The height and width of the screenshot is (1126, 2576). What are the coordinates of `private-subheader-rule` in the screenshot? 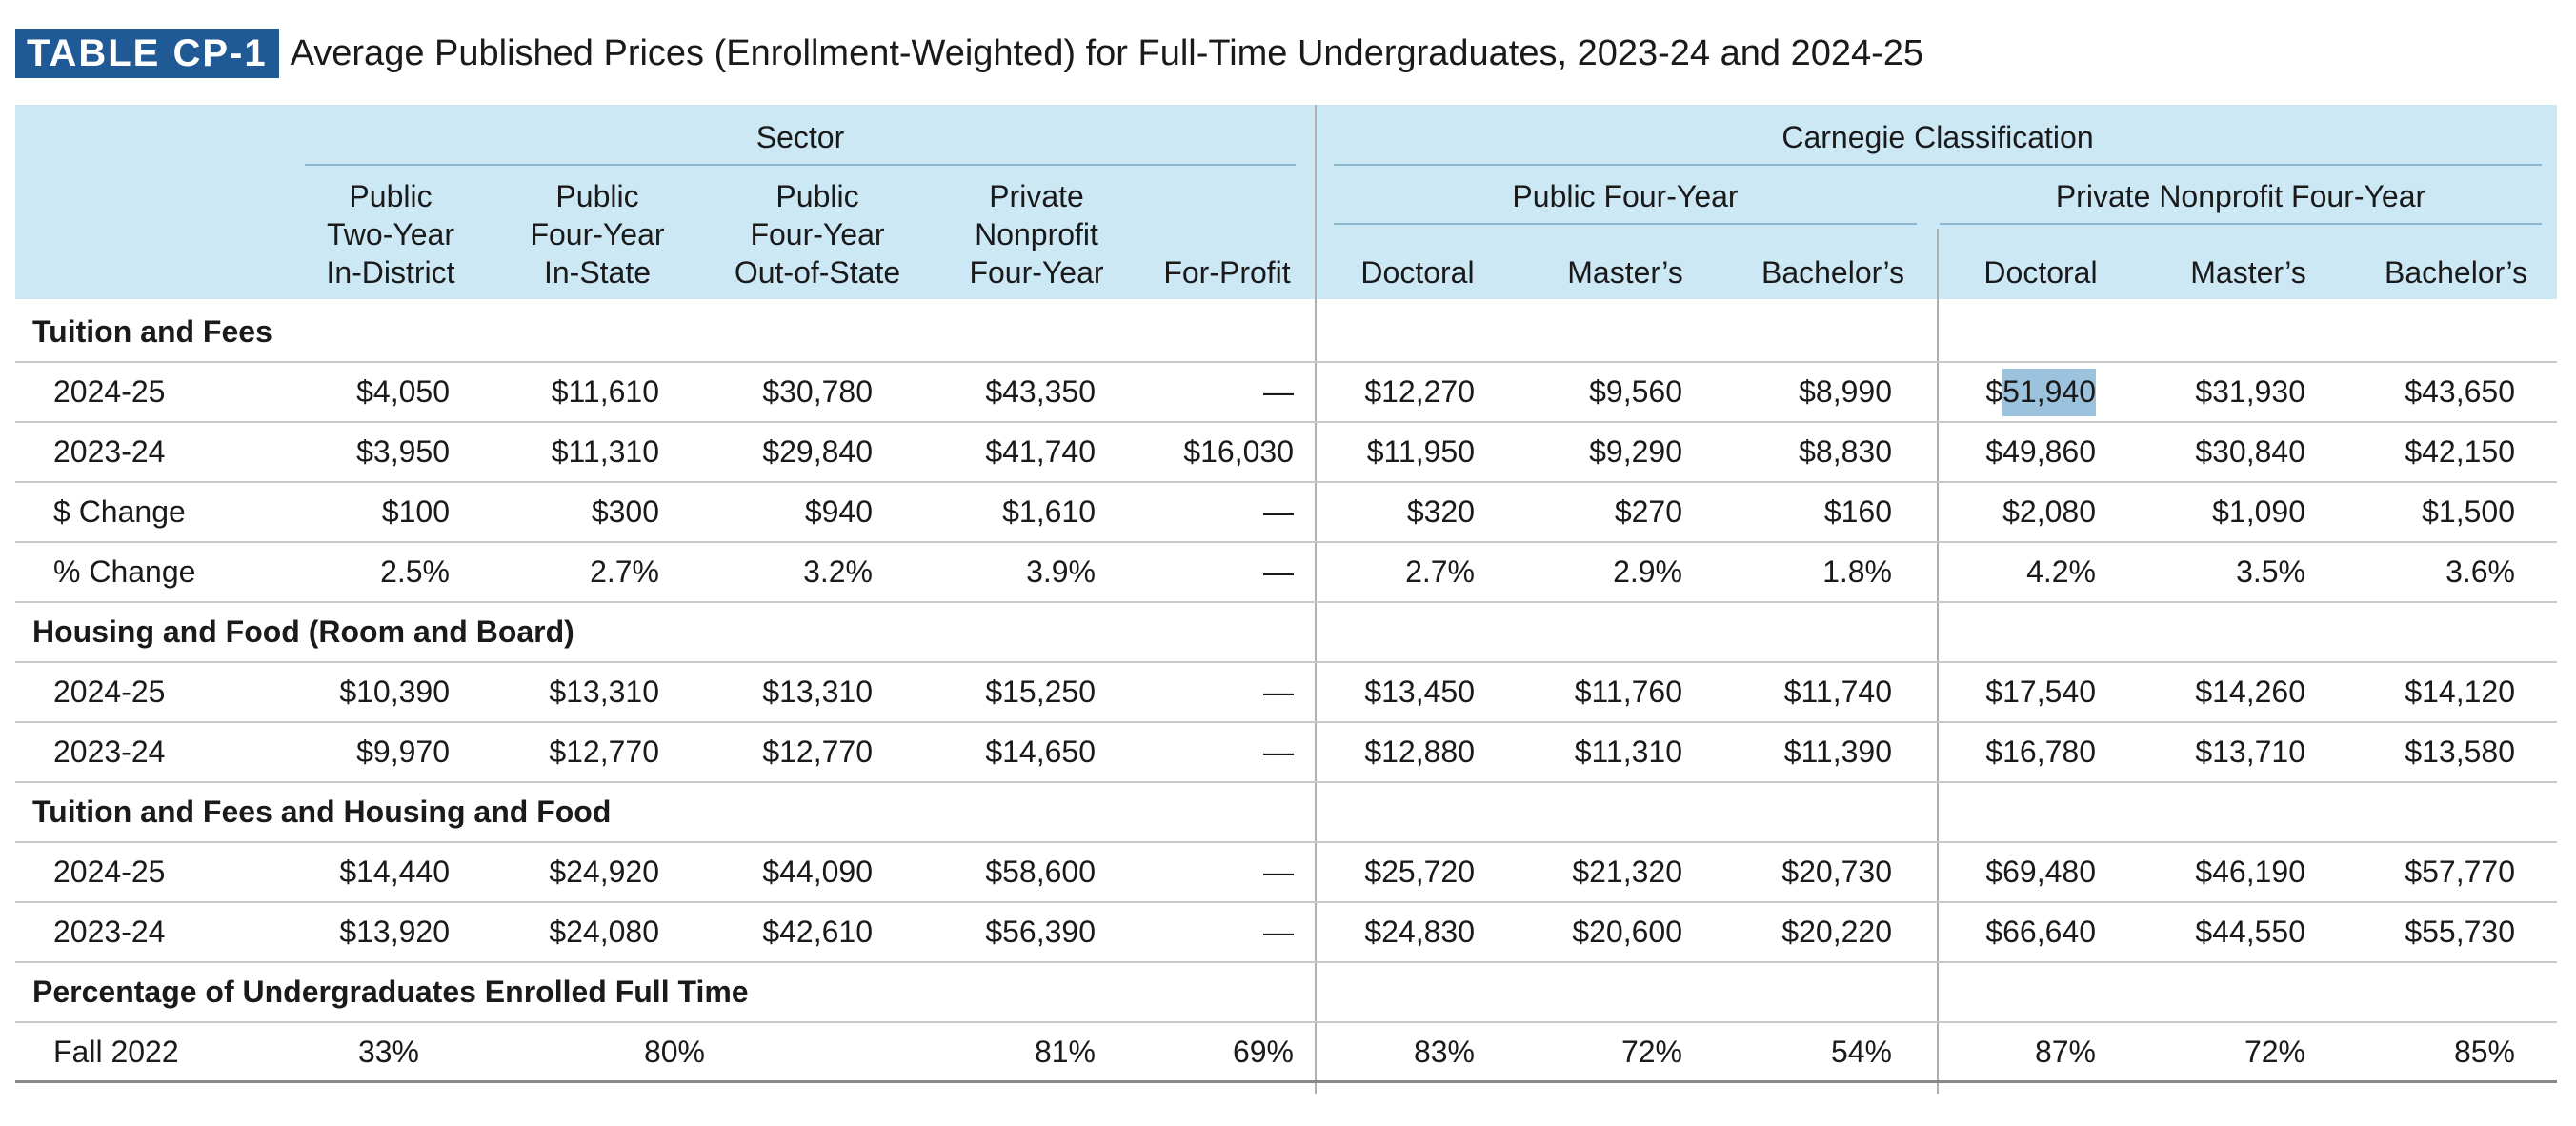 It's located at (2241, 224).